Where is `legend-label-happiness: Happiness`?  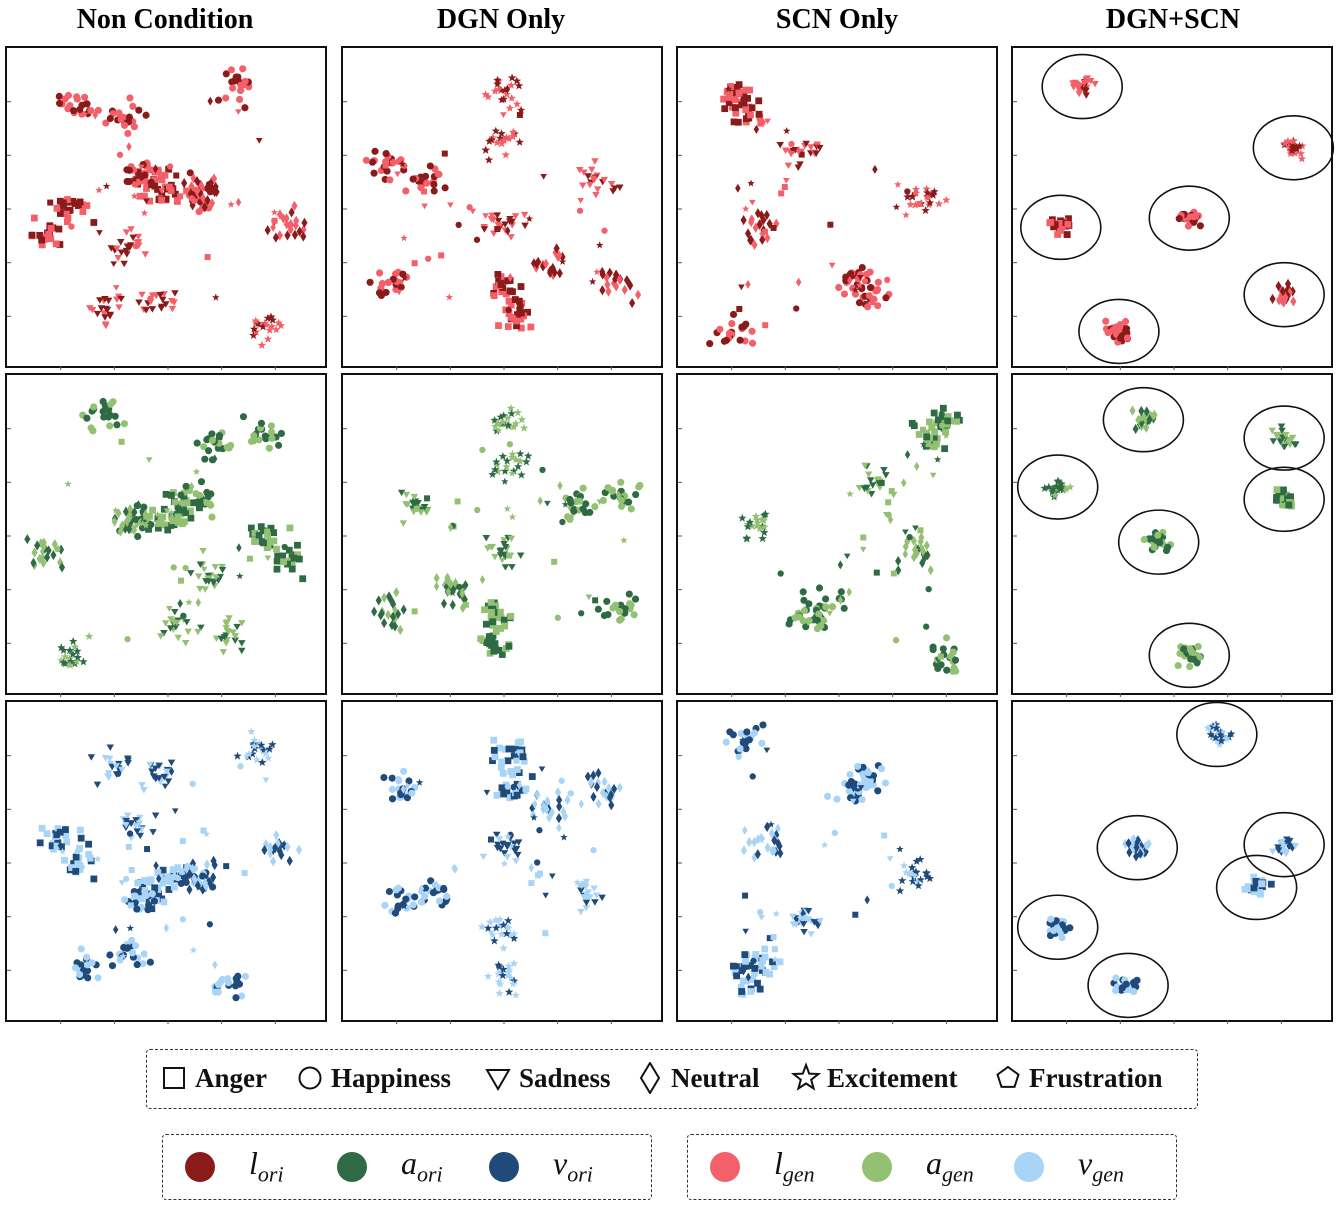 legend-label-happiness: Happiness is located at coordinates (391, 1077).